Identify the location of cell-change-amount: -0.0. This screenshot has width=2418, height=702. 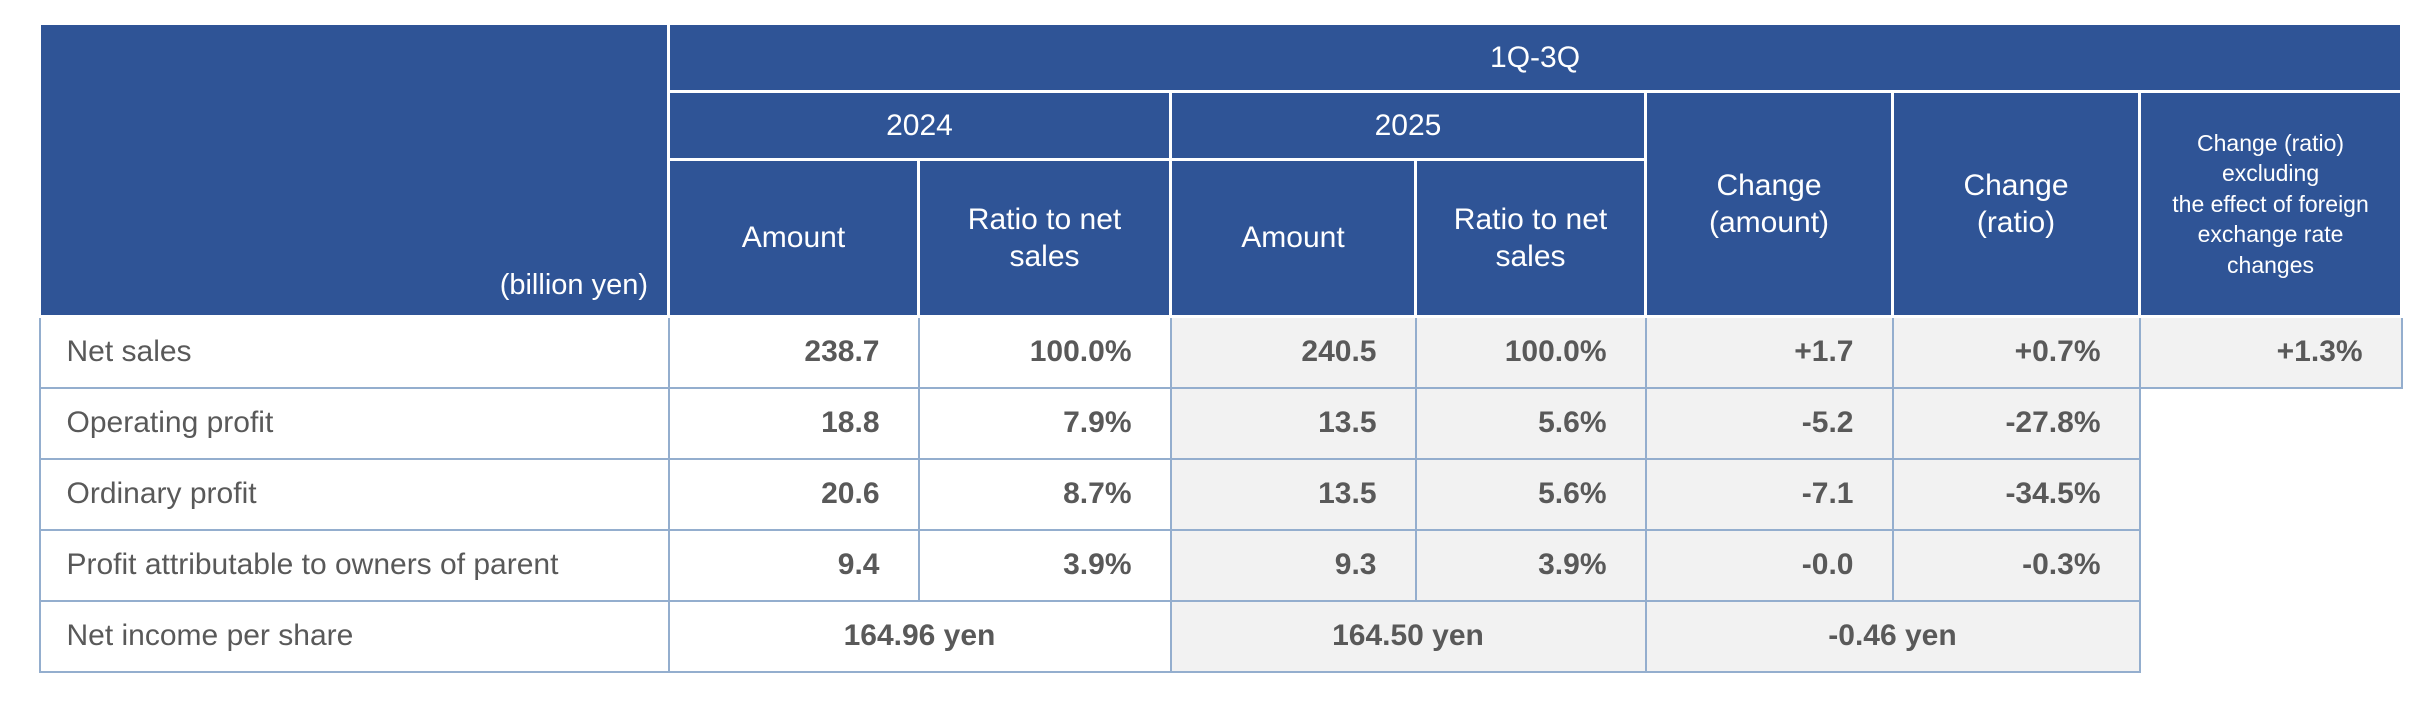
(1769, 565).